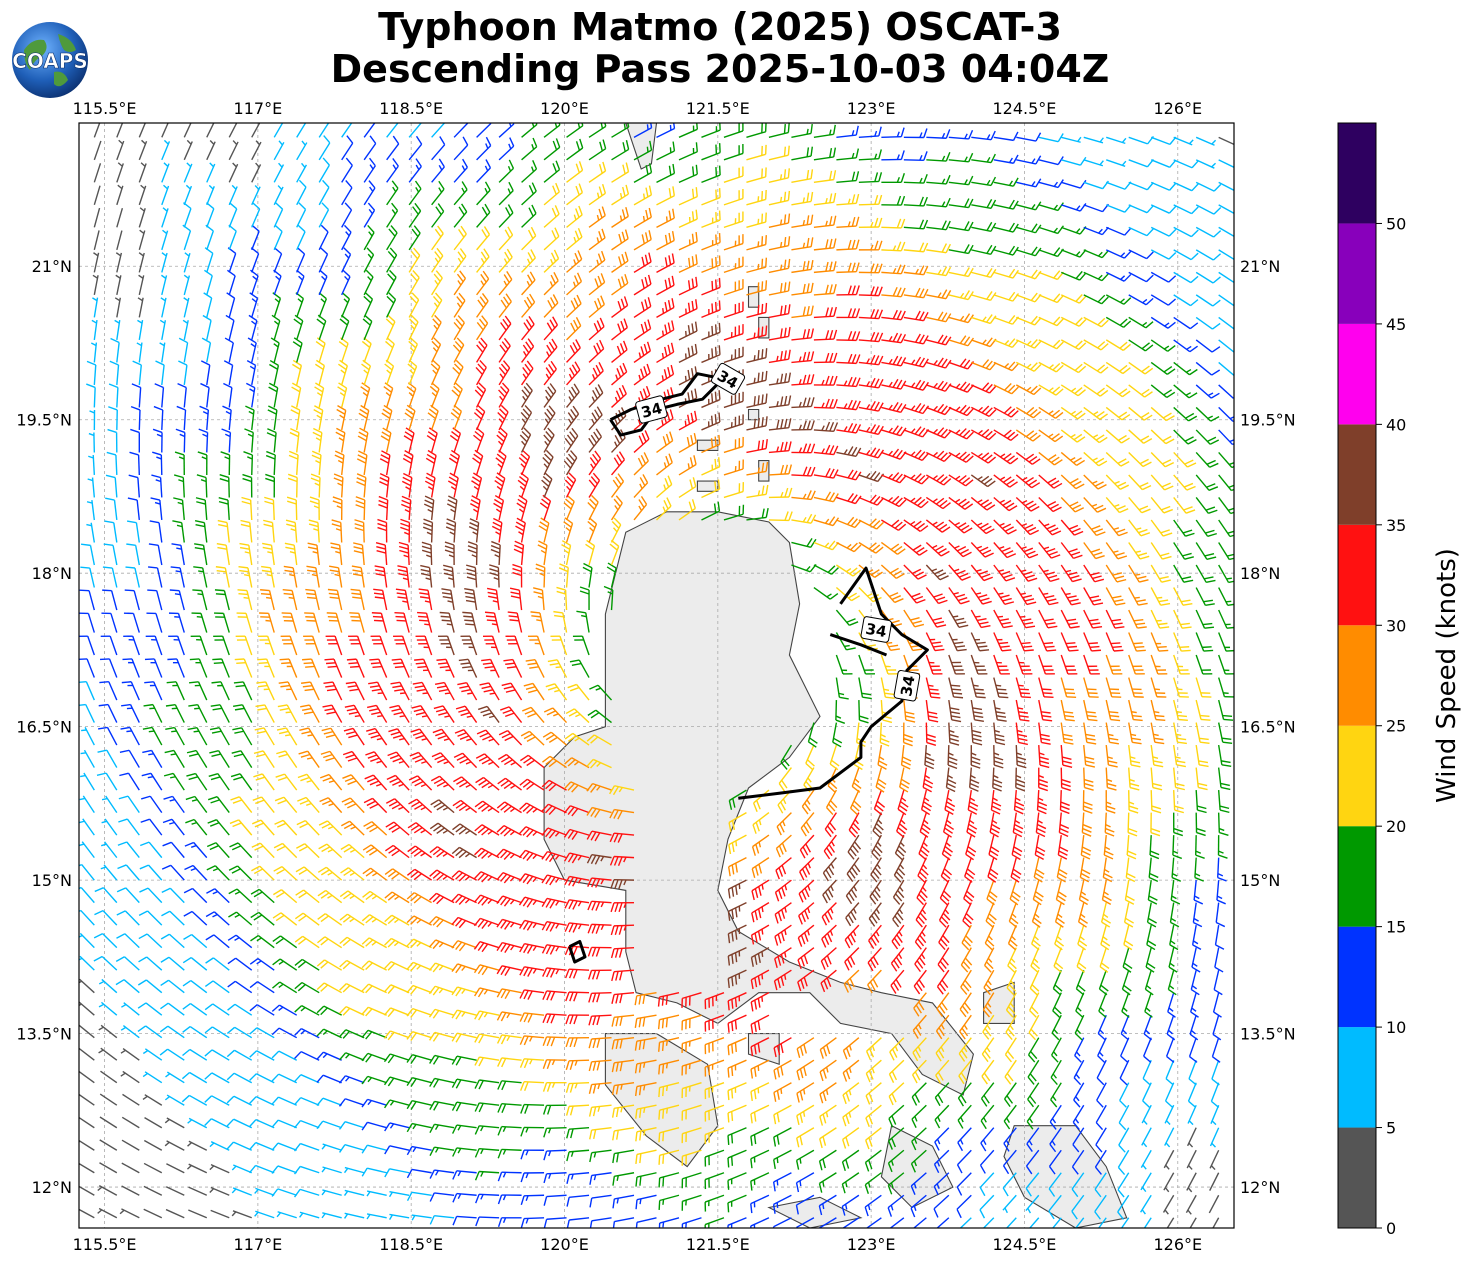 Image resolution: width=1474 pixels, height=1264 pixels. Describe the element at coordinates (1396, 525) in the screenshot. I see `colorbar-tick-label: 35` at that location.